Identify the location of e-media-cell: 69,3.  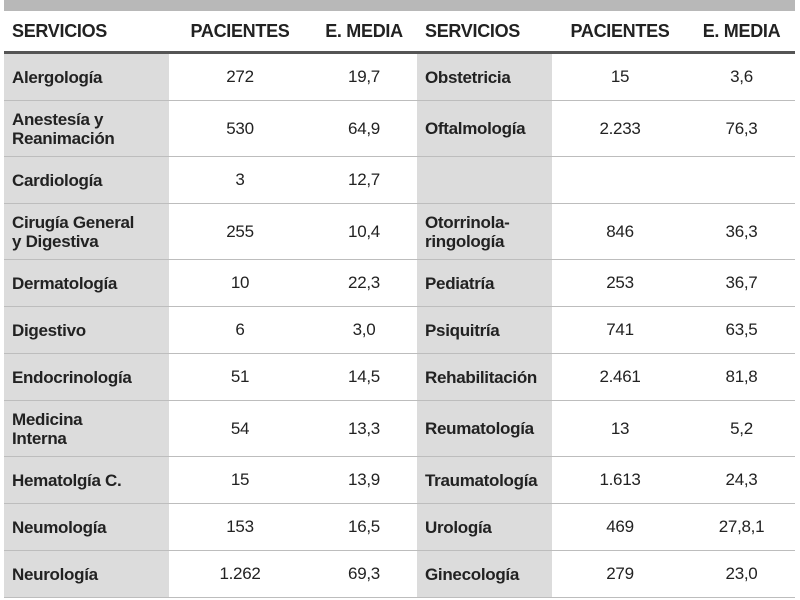
(364, 574).